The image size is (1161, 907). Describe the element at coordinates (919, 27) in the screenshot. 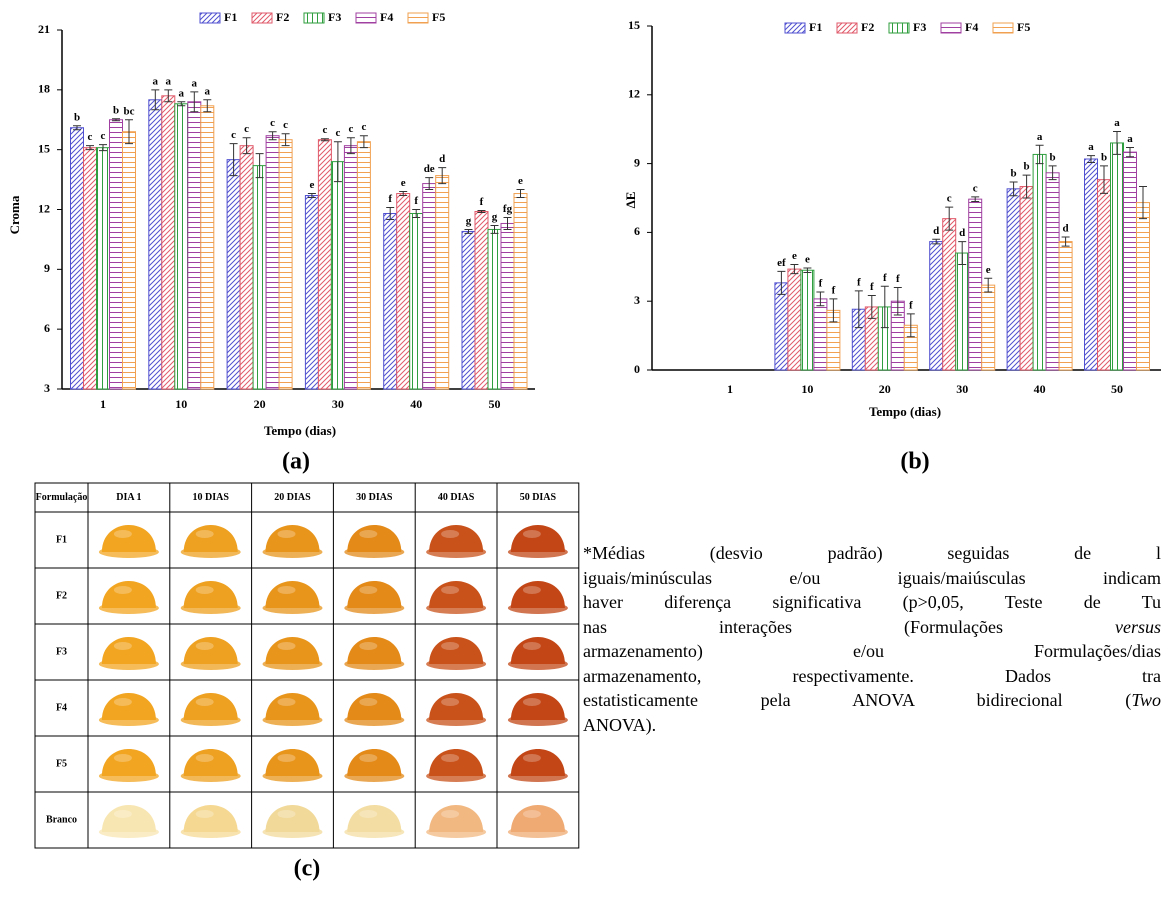

I see `legend-label: F3` at that location.